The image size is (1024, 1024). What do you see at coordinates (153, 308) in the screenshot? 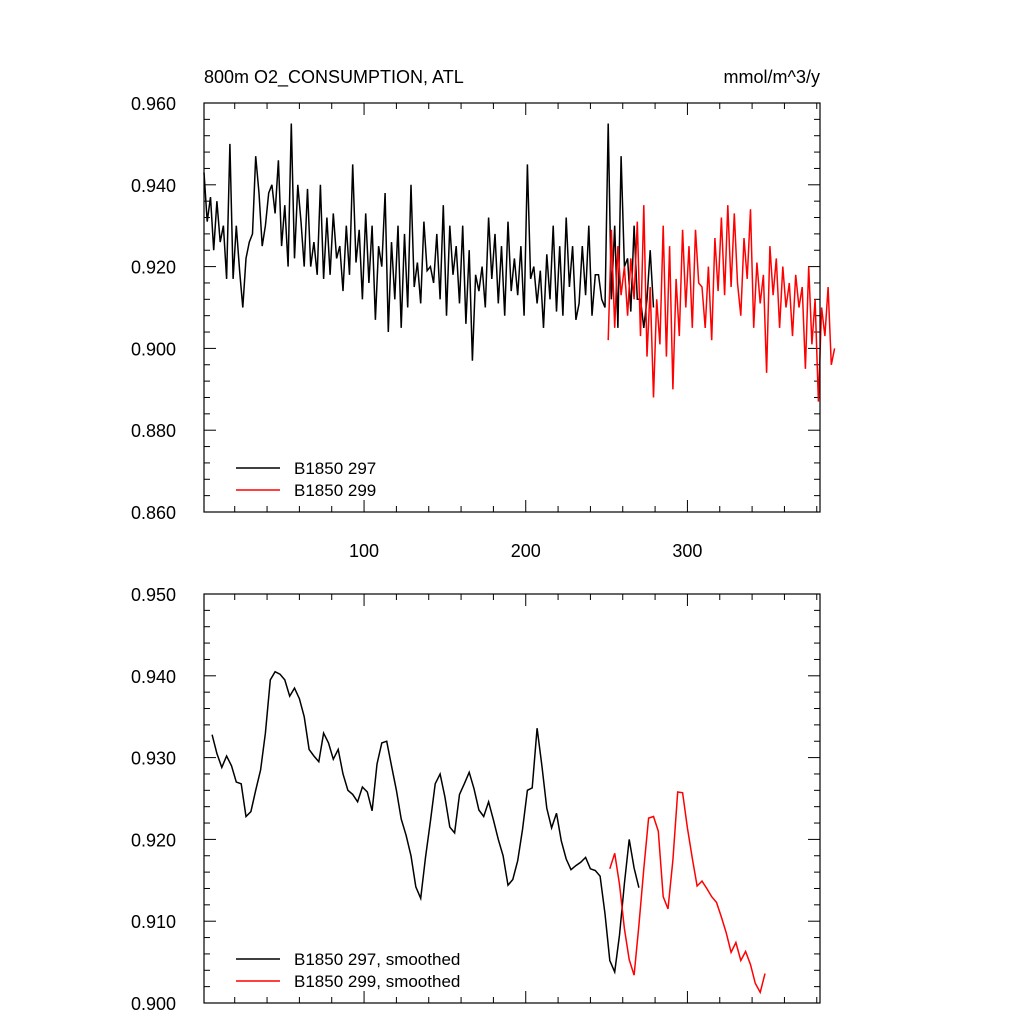
I see `top-y-tick-labels: 0.860 0.880 0.900 0.920 0.940 0.960` at bounding box center [153, 308].